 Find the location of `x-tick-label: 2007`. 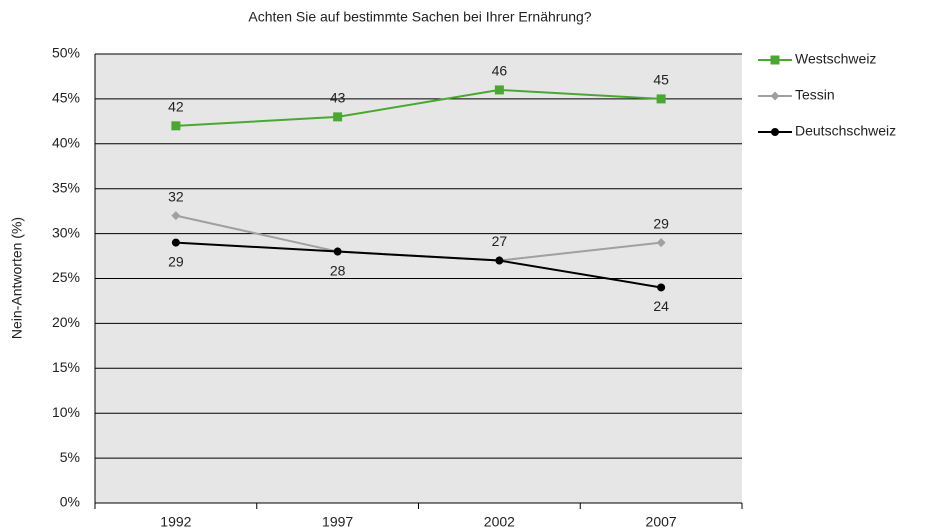

x-tick-label: 2007 is located at coordinates (661, 522).